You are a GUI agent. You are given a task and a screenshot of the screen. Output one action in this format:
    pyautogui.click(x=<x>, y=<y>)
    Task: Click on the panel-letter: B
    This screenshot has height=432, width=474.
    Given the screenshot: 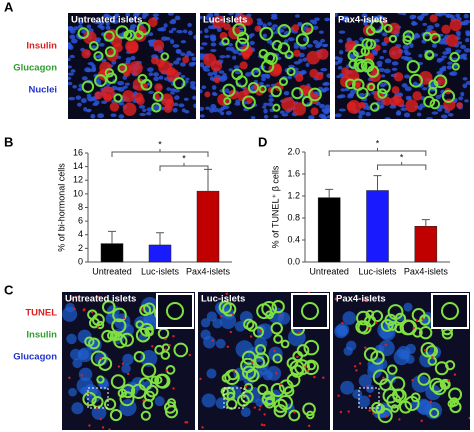 What is the action you would take?
    pyautogui.click(x=8, y=141)
    